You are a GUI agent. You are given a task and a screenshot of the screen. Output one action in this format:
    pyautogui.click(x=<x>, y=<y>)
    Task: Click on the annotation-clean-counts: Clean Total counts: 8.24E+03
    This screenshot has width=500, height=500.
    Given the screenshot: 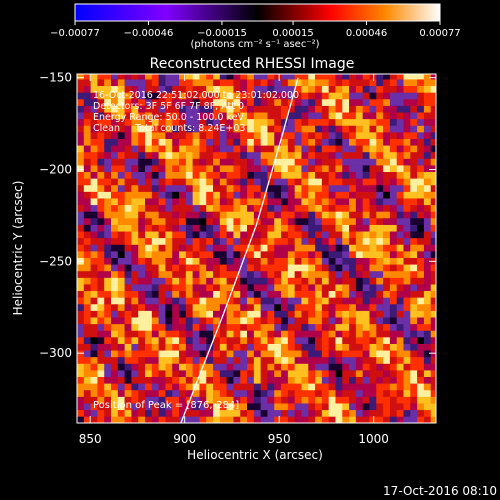 What is the action you would take?
    pyautogui.click(x=169, y=128)
    